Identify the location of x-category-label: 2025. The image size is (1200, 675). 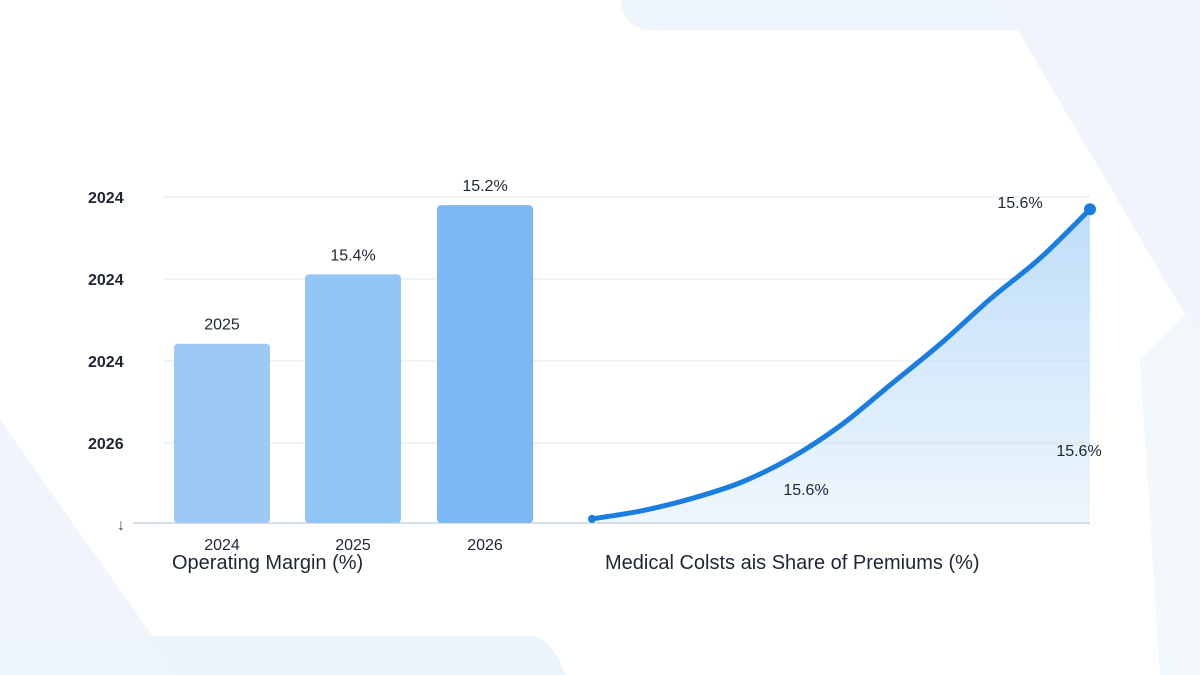
(353, 545).